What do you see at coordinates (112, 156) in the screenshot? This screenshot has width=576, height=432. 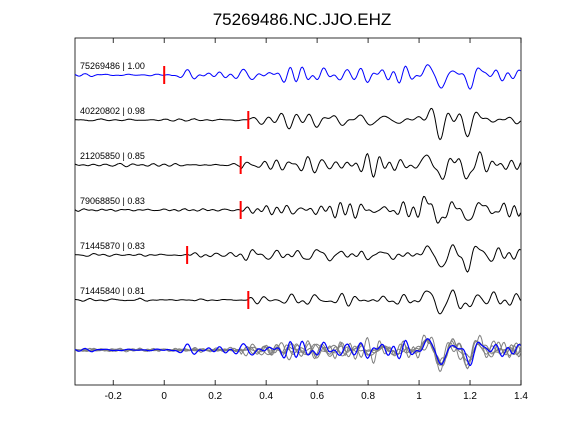 I see `trace-label: 21205850 | 0.85` at bounding box center [112, 156].